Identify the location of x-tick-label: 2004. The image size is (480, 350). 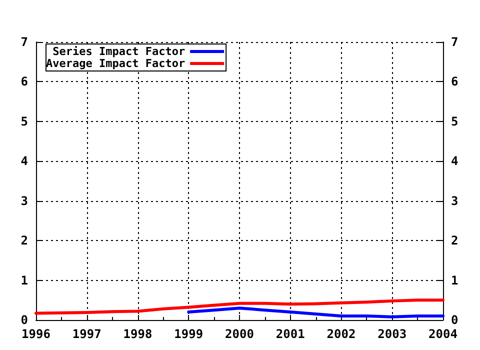
(443, 334).